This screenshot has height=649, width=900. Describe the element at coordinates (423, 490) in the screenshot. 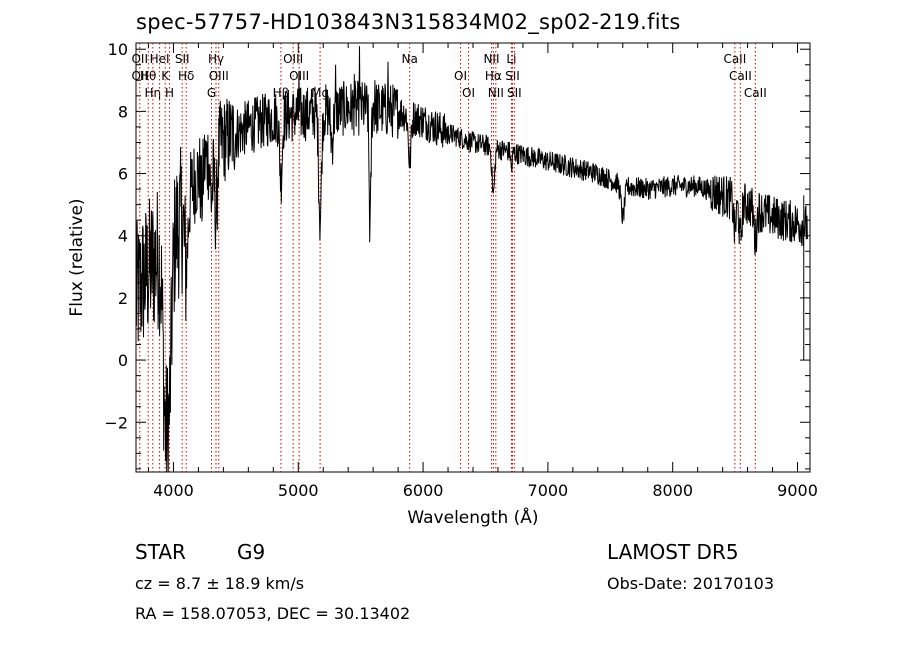

I see `x-tick-label: 6000` at that location.